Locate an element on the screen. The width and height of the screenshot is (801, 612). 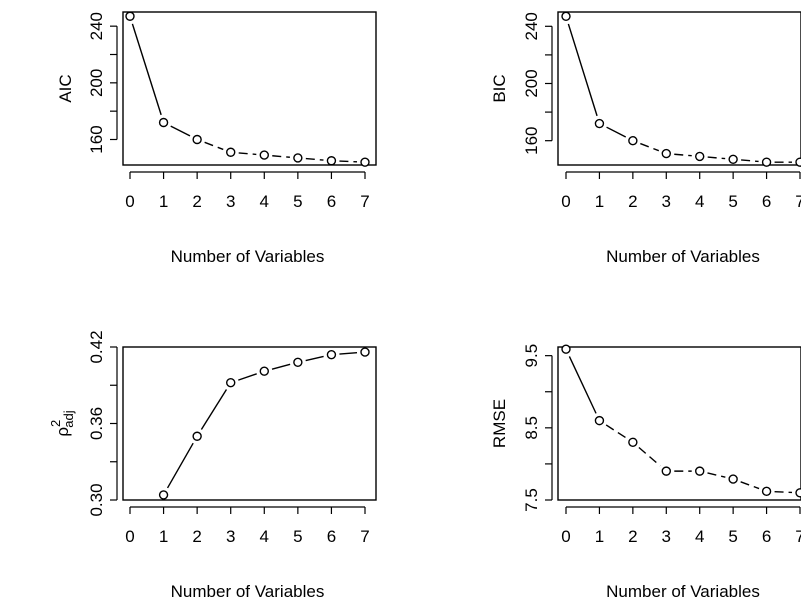
bic-x-tick-label: 6 is located at coordinates (766, 201).